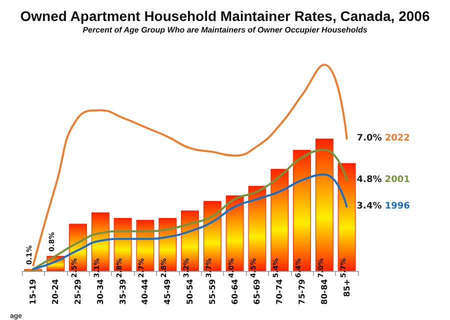 This screenshot has height=320, width=450. What do you see at coordinates (279, 291) in the screenshot?
I see `x-tick-label: 70-74` at bounding box center [279, 291].